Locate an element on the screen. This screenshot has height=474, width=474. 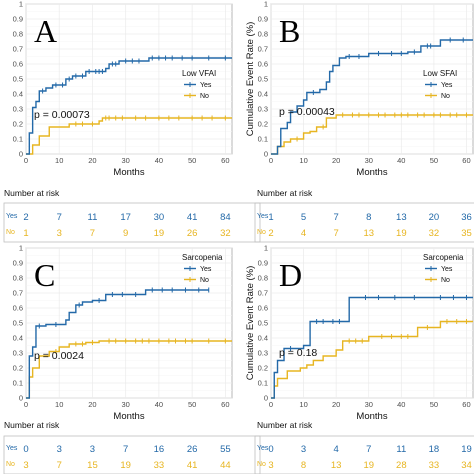
legend-title: Sarcopenia is located at coordinates (443, 257).